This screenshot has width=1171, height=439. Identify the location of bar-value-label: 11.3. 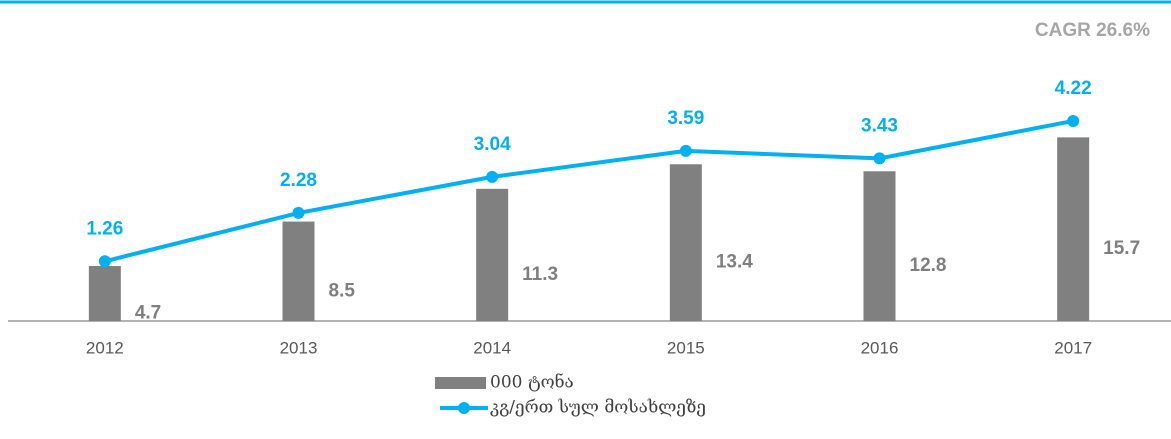
(540, 274).